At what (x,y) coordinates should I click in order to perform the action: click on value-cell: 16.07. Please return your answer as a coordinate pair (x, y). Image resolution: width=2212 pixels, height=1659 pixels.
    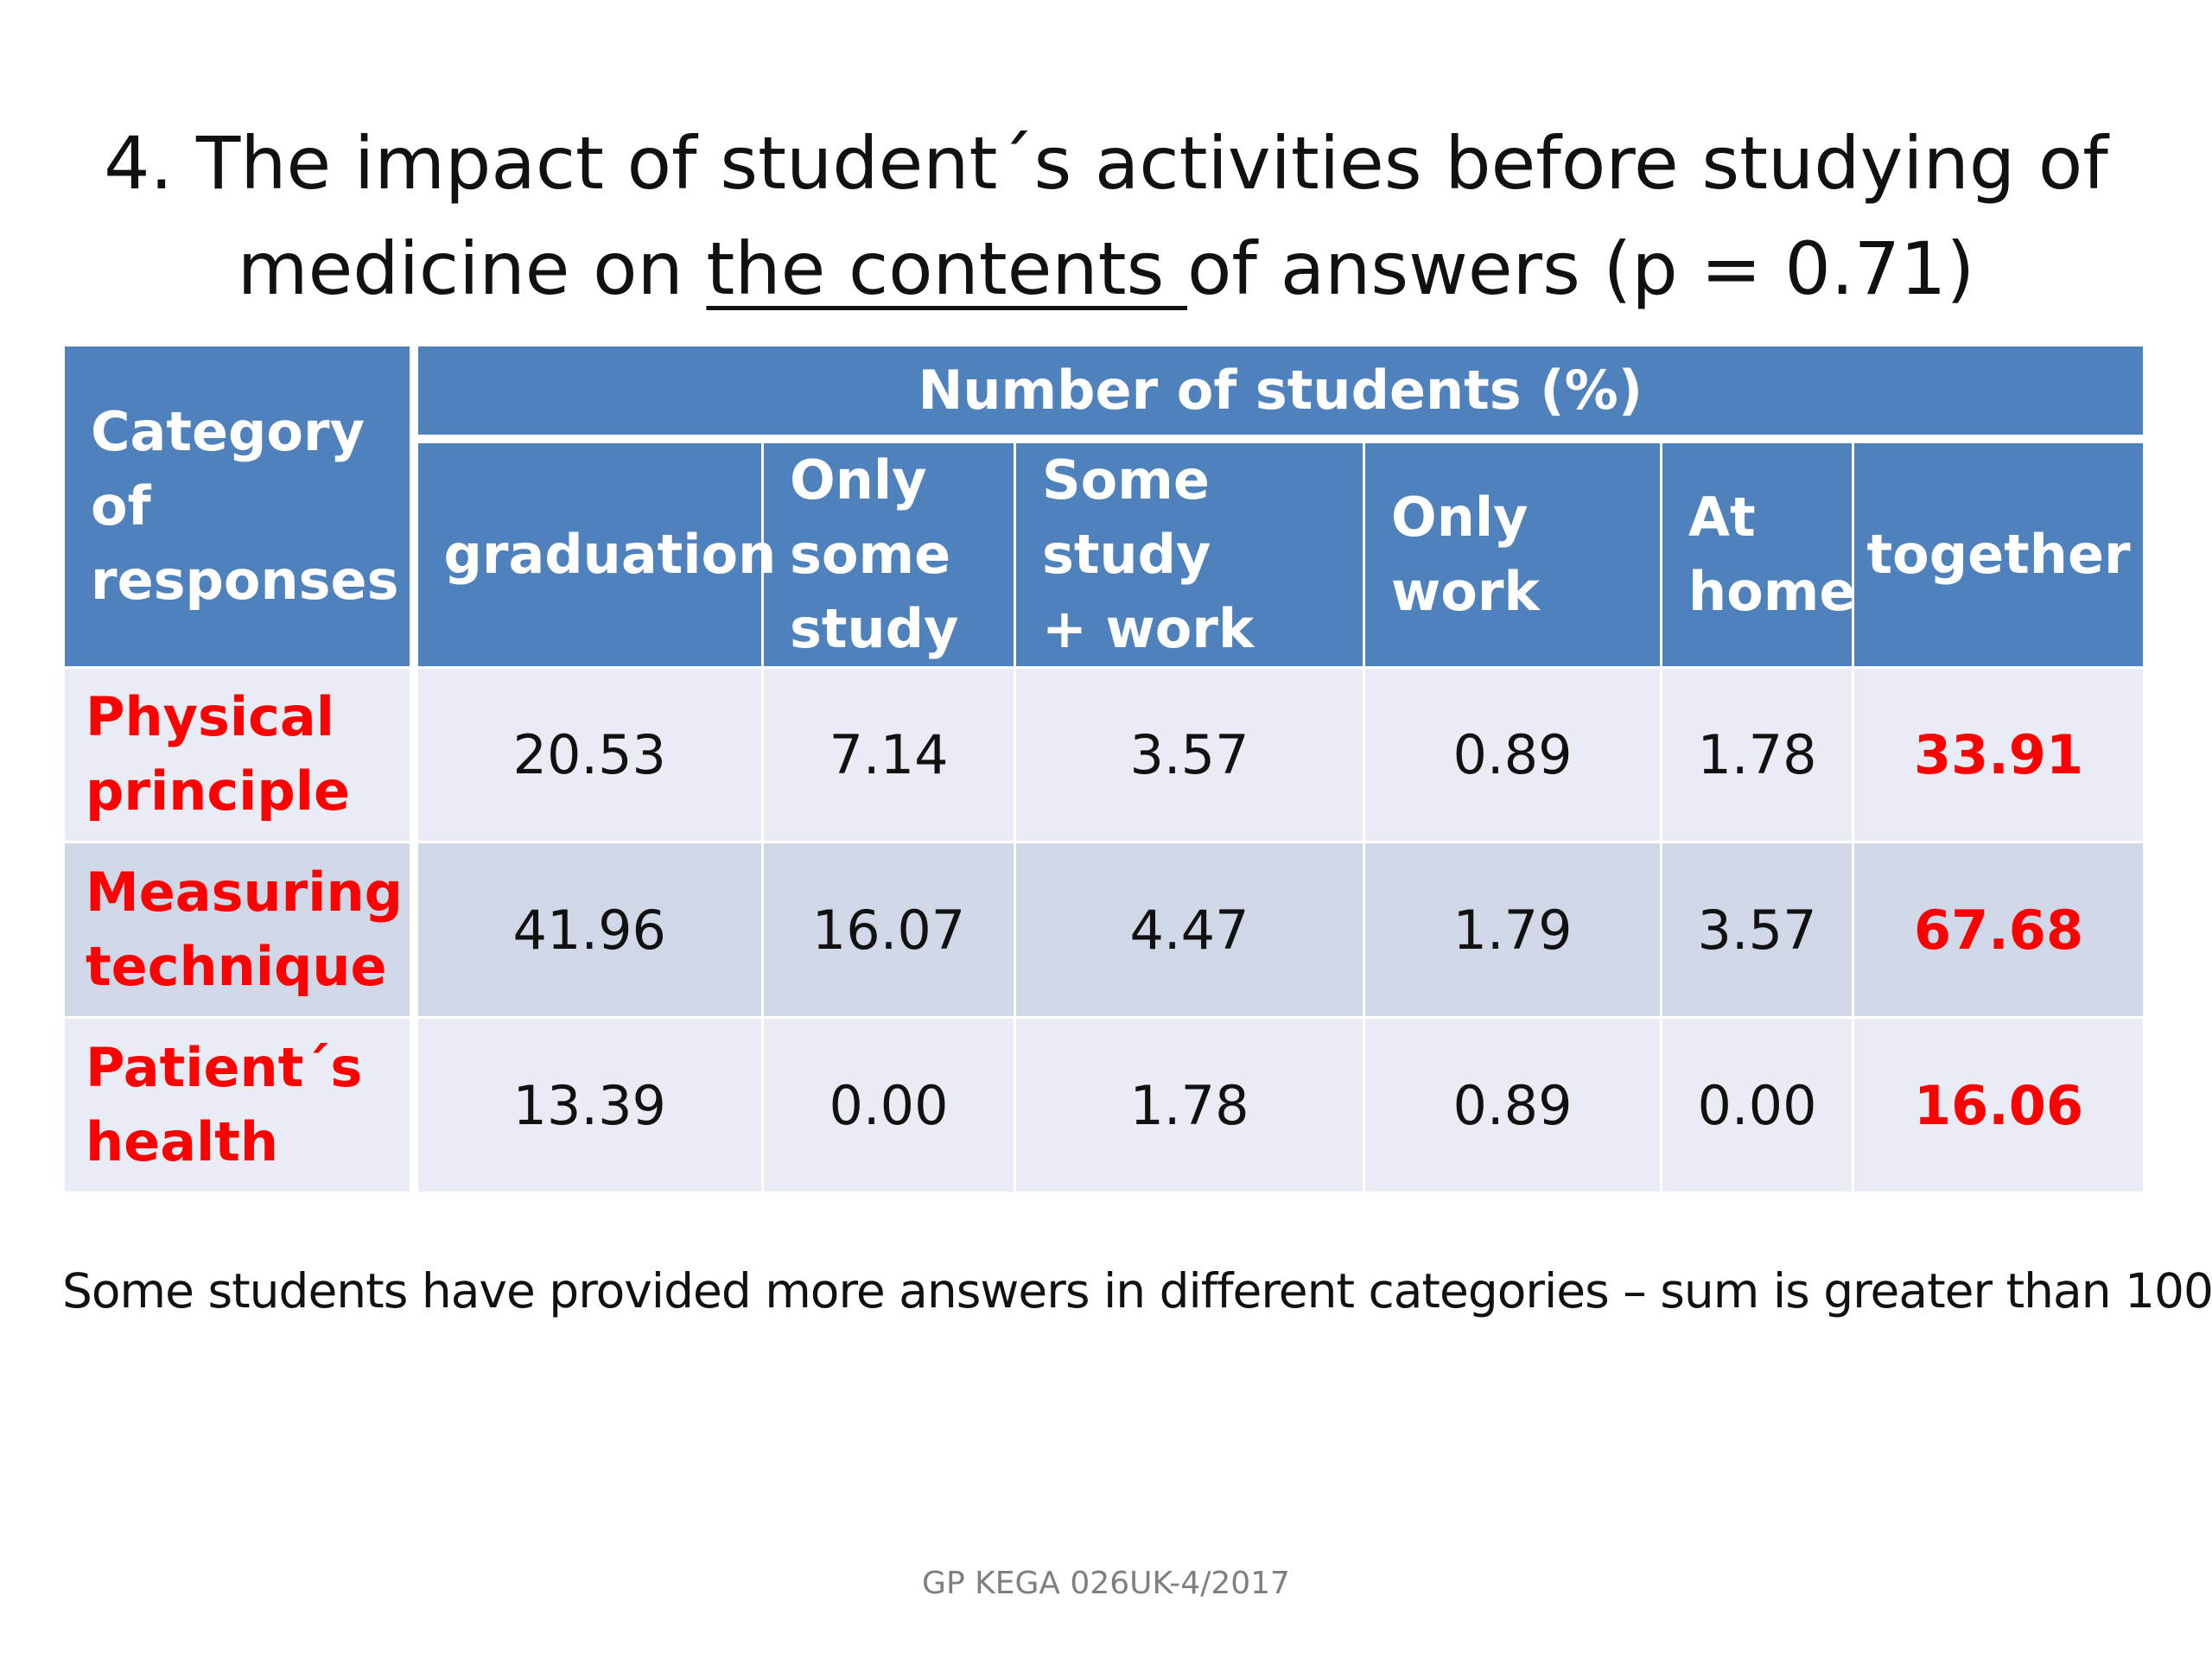
    Looking at the image, I should click on (888, 930).